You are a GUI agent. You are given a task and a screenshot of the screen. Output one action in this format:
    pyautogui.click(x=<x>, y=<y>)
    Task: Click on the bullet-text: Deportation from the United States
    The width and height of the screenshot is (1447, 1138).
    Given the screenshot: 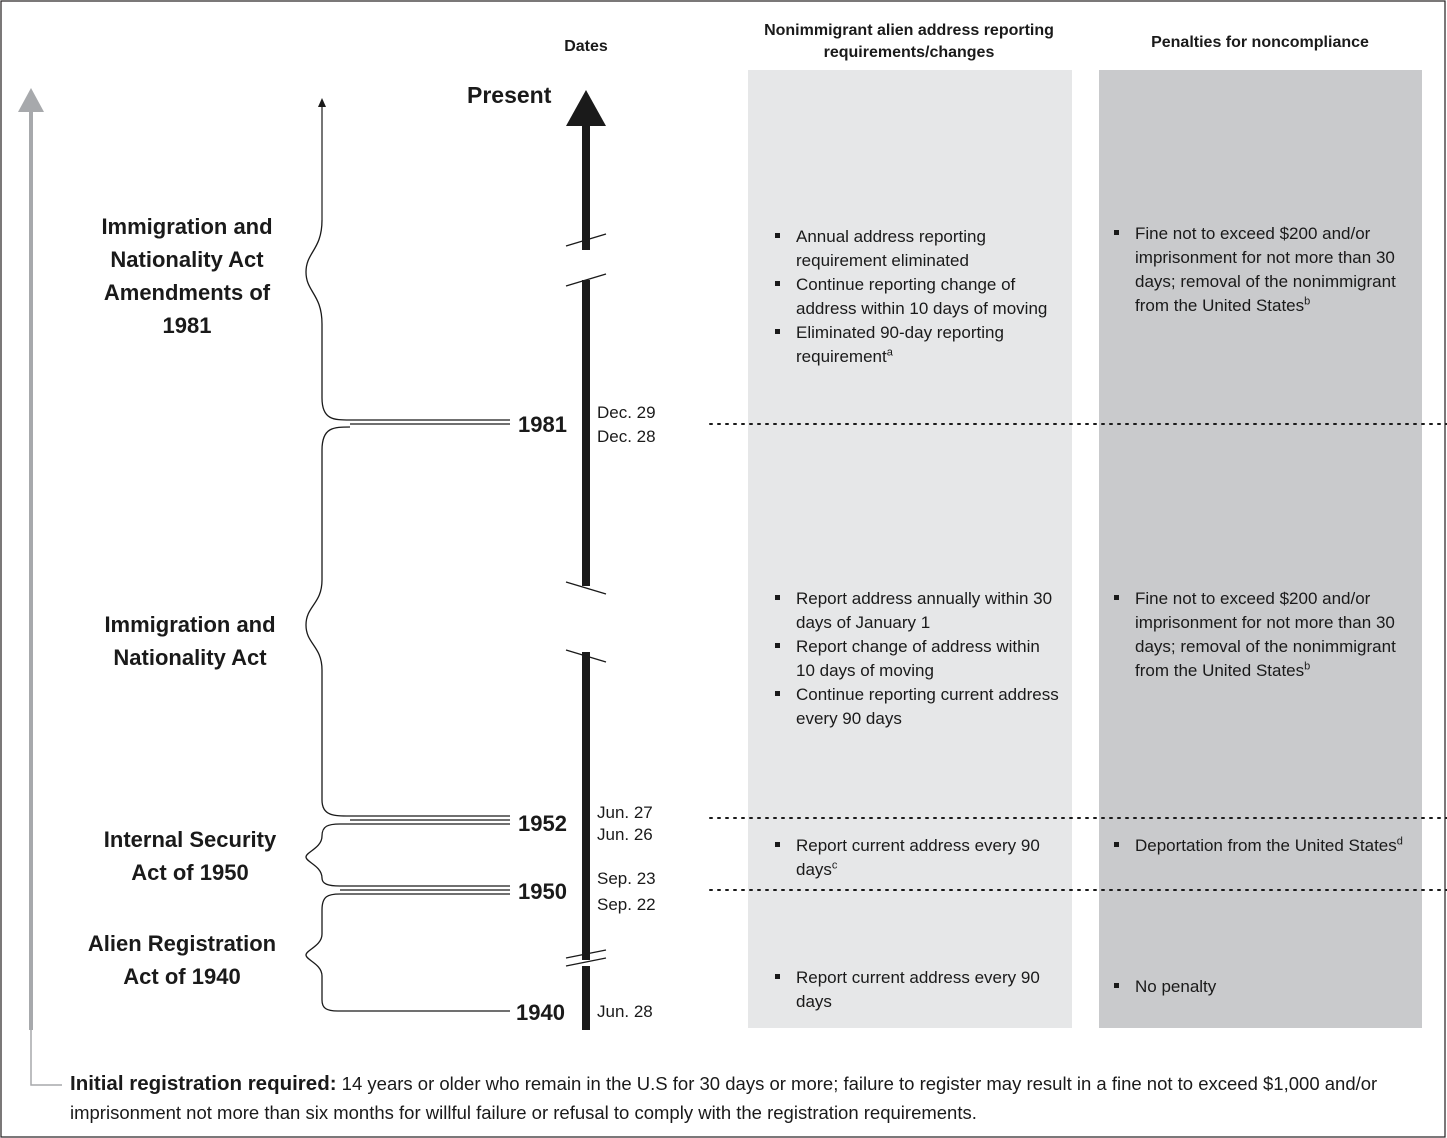 What is the action you would take?
    pyautogui.click(x=1266, y=845)
    